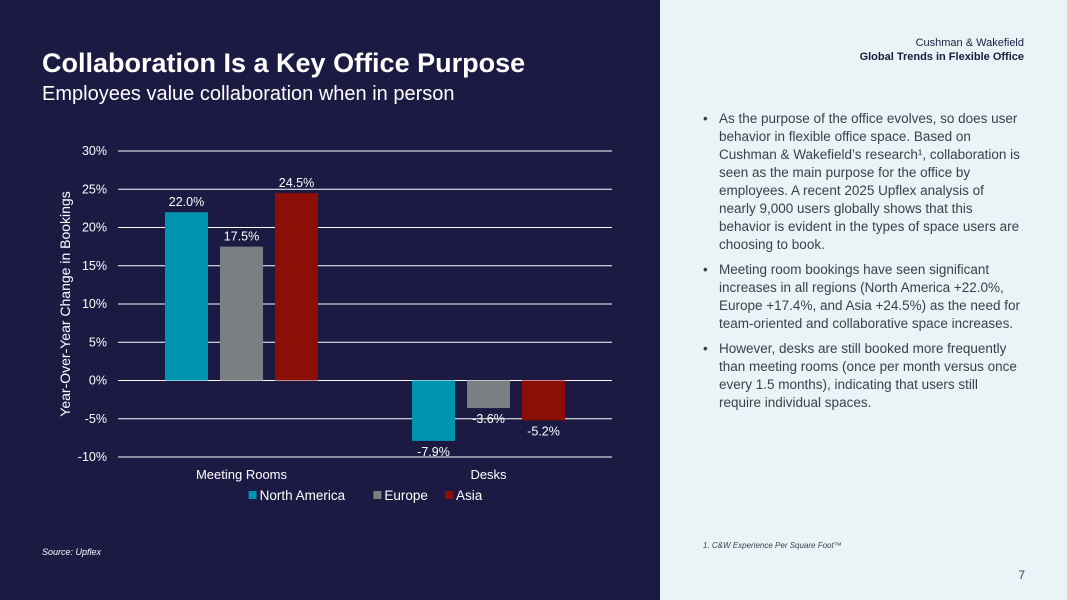  I want to click on legend-label: North America, so click(303, 495).